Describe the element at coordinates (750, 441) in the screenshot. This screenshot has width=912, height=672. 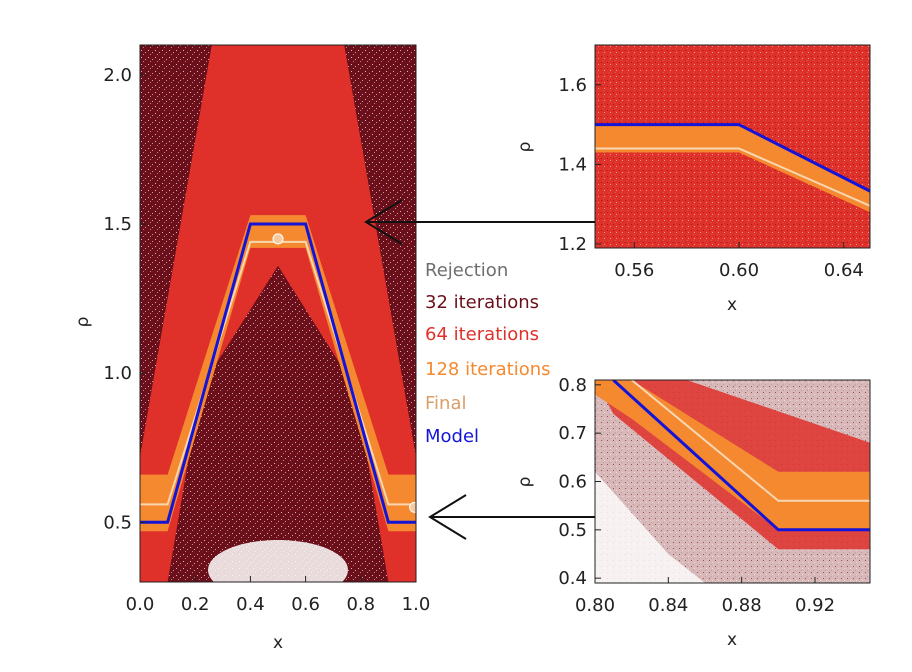
I see `inset-bottom-final-line` at that location.